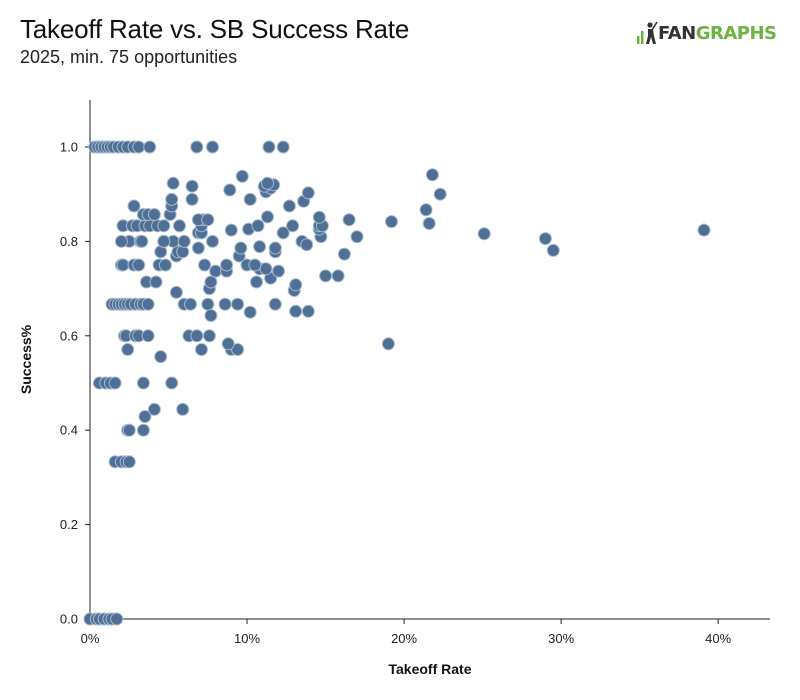  What do you see at coordinates (247, 638) in the screenshot?
I see `x-tick-label: 10%` at bounding box center [247, 638].